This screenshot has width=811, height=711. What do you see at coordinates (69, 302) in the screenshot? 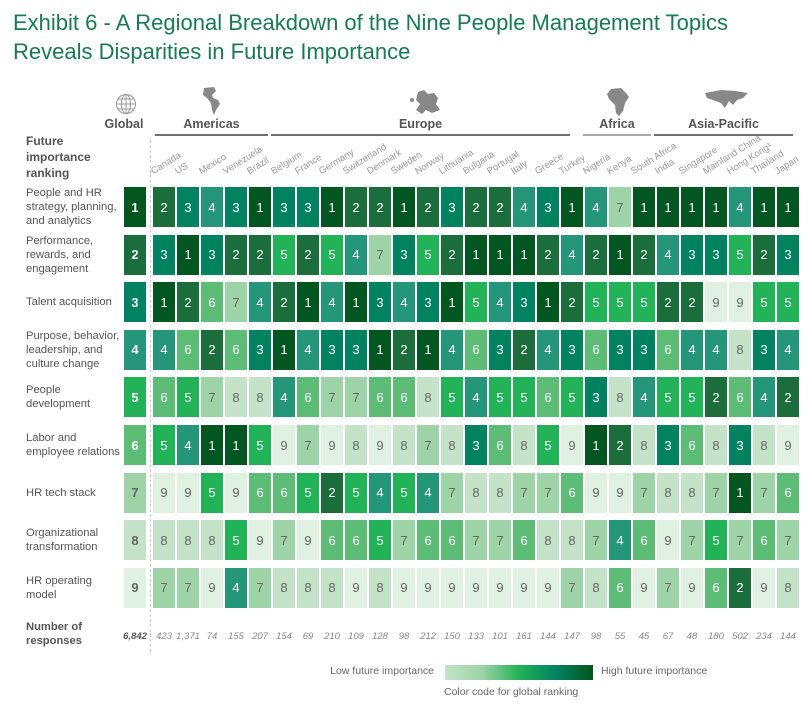
I see `row-label-text: Talent acquisition` at bounding box center [69, 302].